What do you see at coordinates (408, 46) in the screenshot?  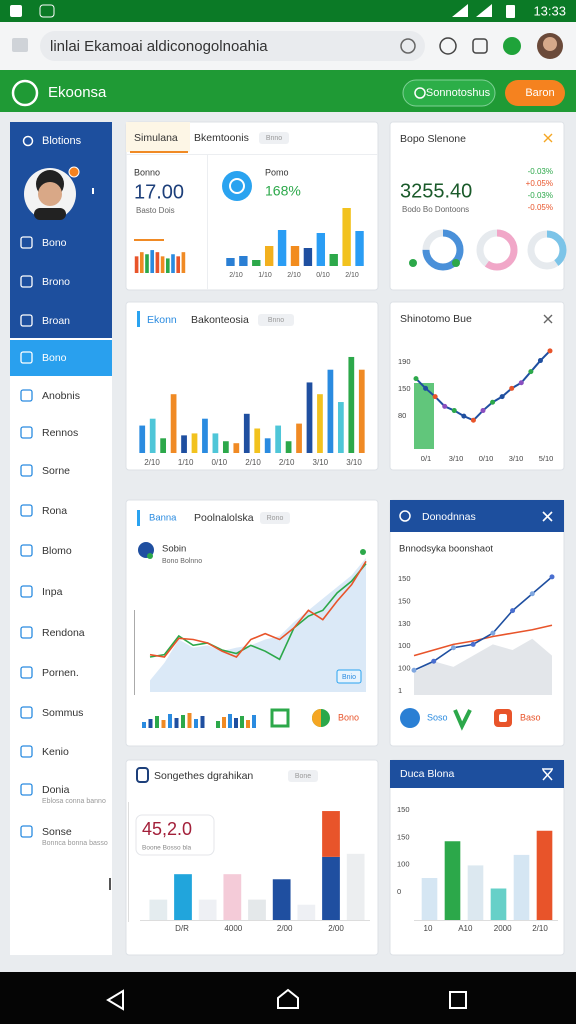 I see `reload-button` at bounding box center [408, 46].